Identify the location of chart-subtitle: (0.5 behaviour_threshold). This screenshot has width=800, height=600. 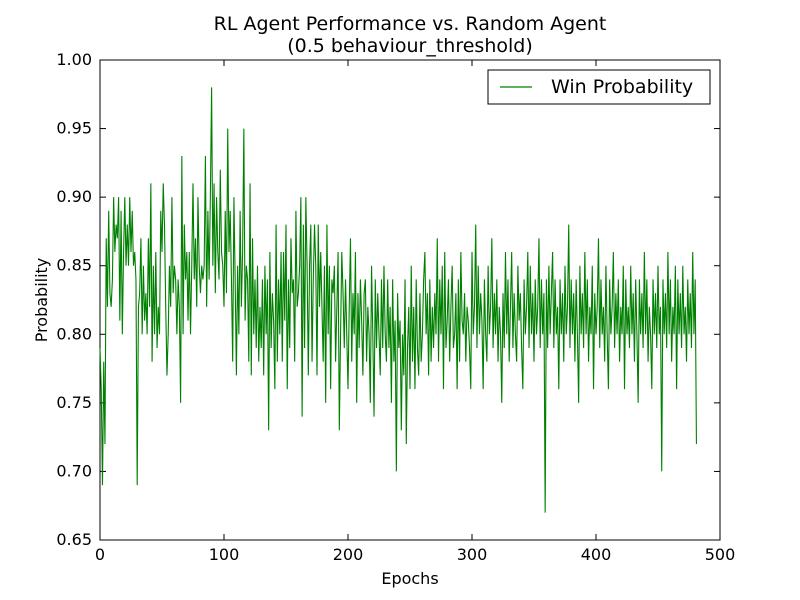
(410, 46).